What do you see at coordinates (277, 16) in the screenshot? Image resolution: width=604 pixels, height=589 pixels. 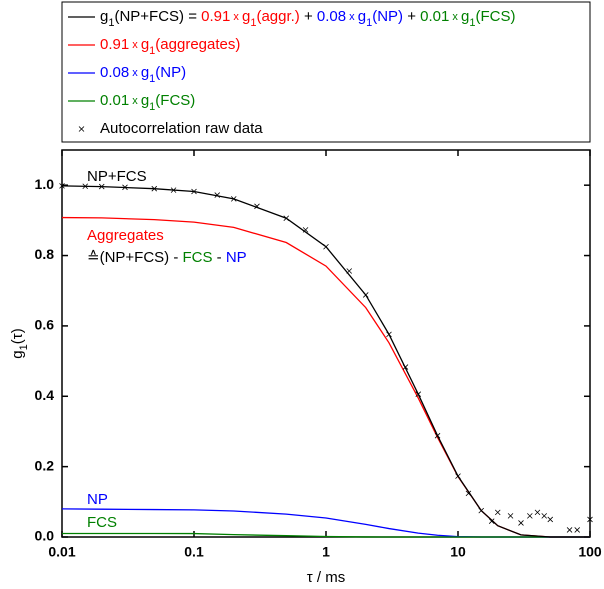 I see `text-part: (aggr.)` at bounding box center [277, 16].